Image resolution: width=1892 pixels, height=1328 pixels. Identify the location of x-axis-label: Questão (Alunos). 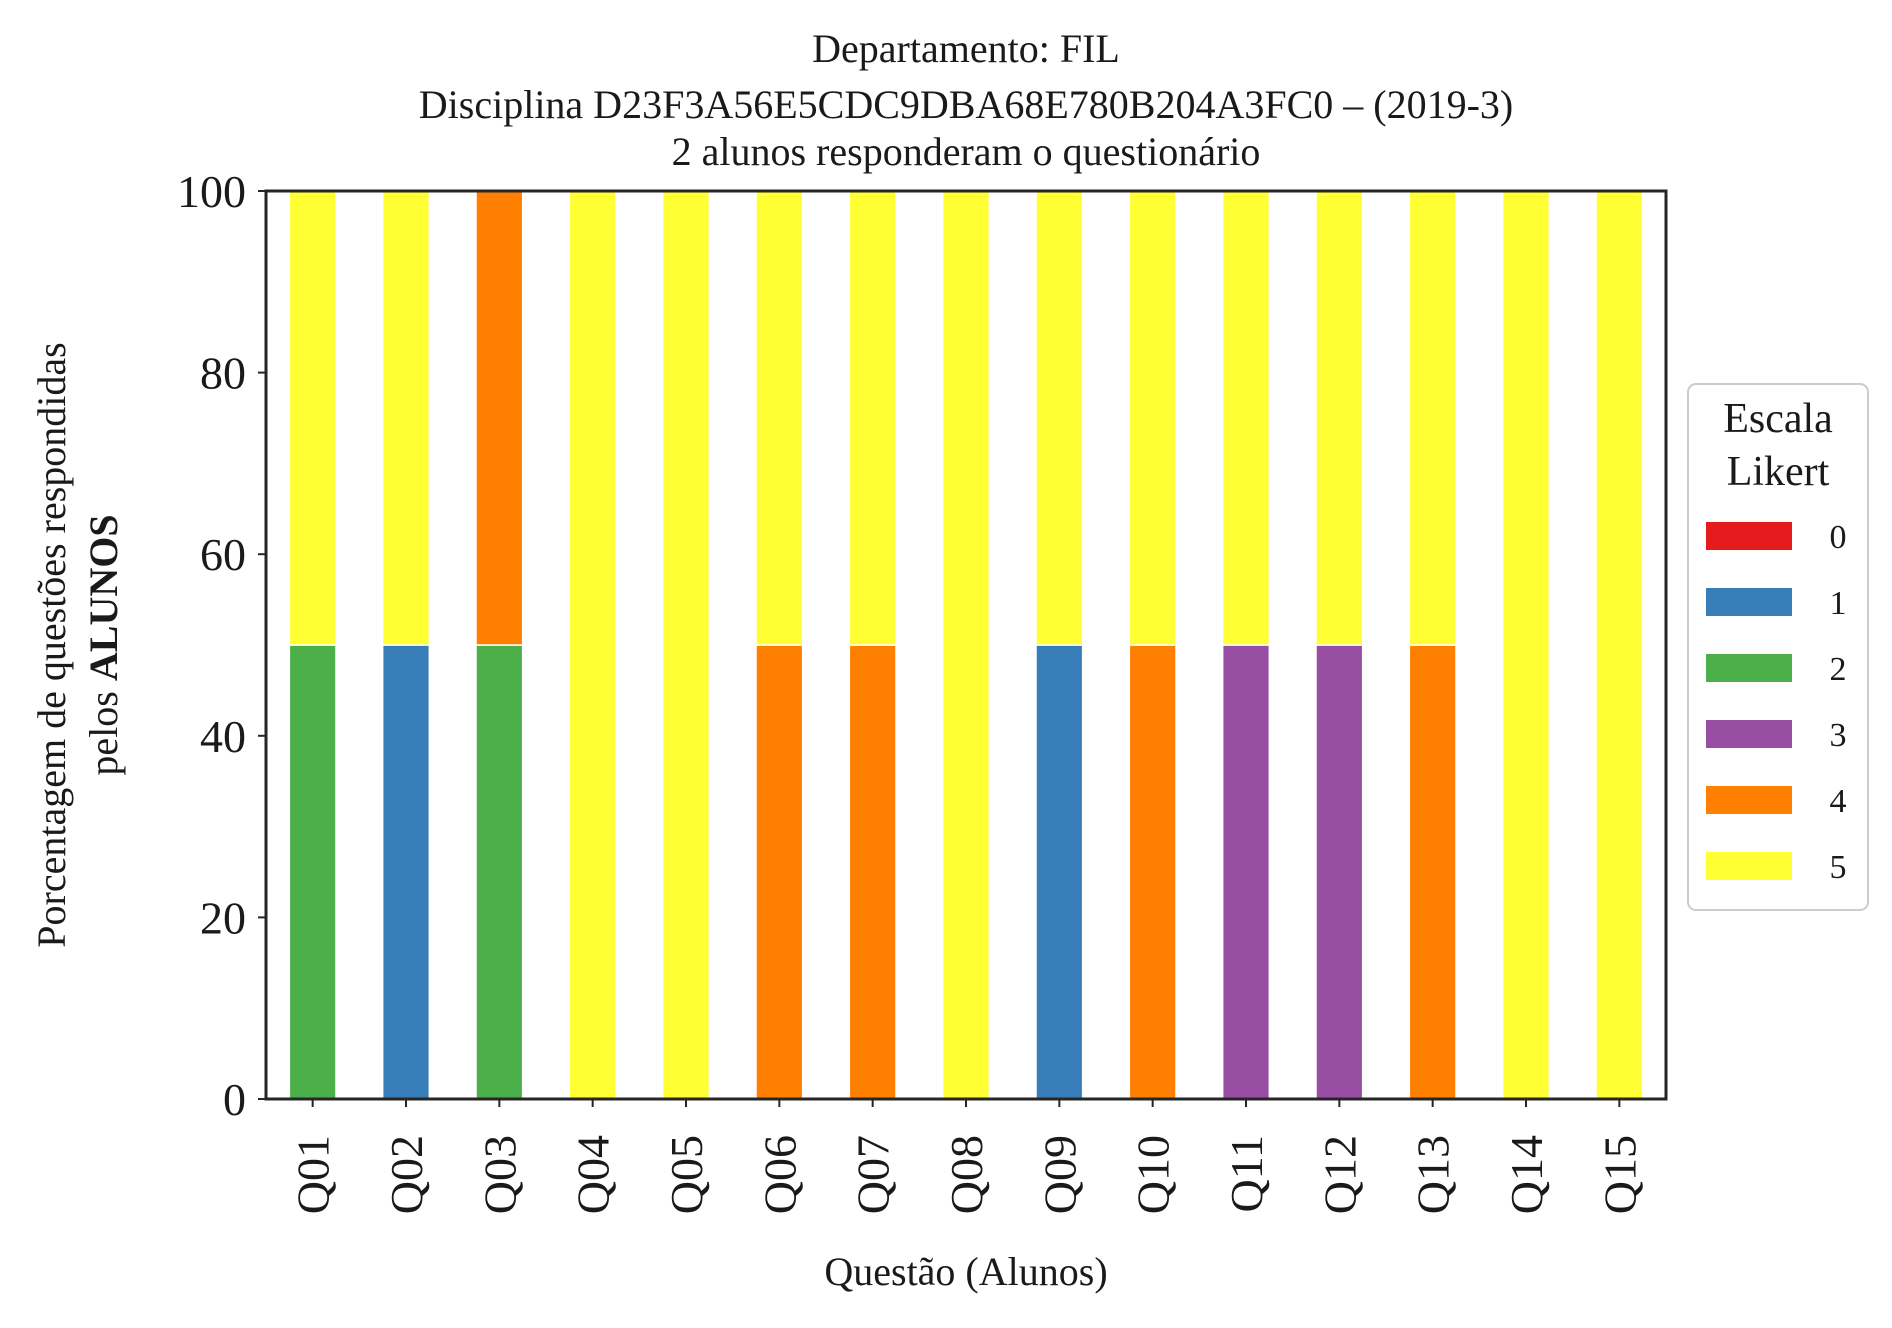
(965, 1271).